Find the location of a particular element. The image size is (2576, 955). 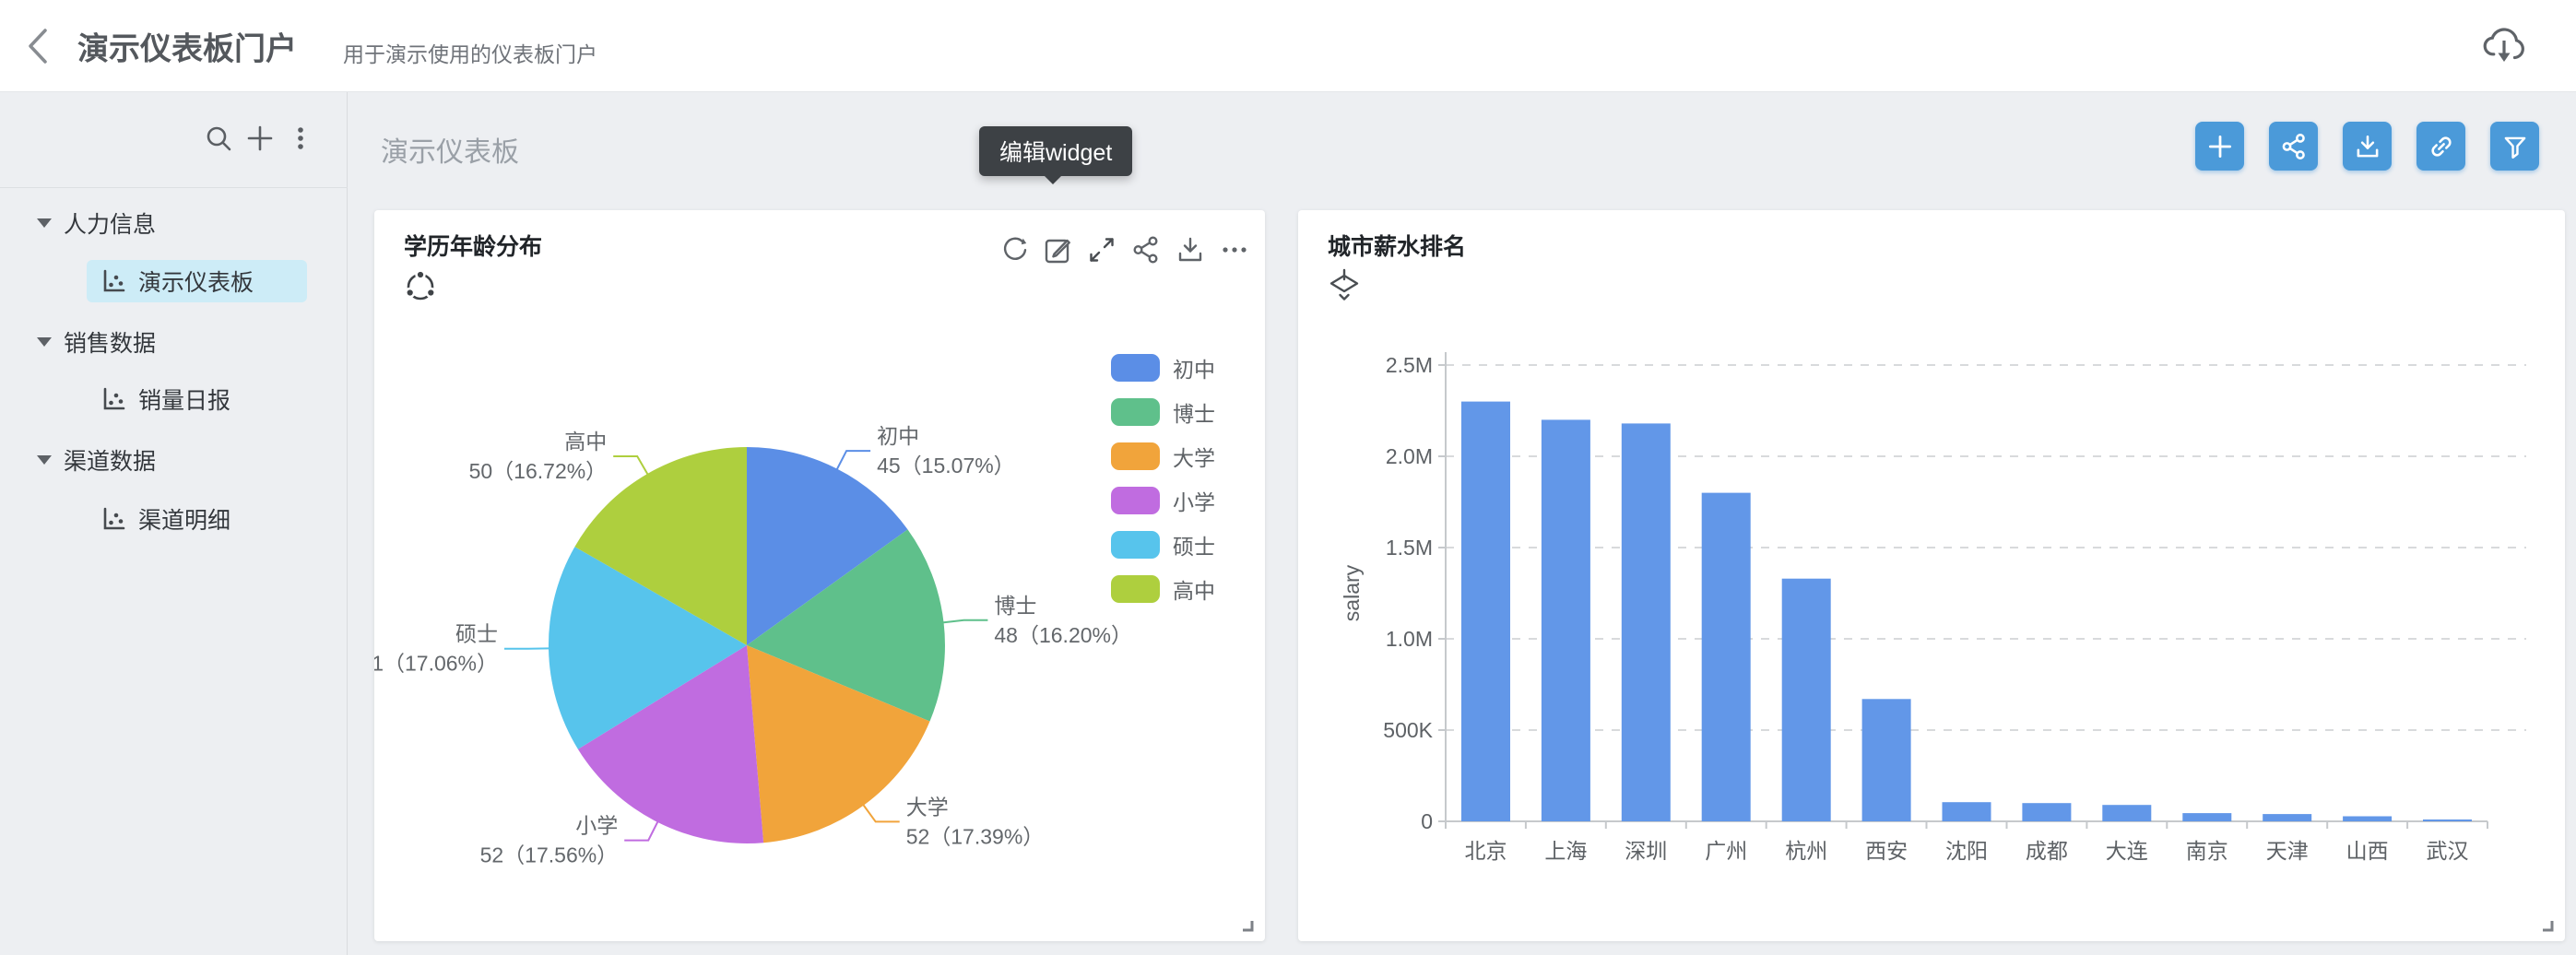

legend-item: 大学 is located at coordinates (1163, 456).